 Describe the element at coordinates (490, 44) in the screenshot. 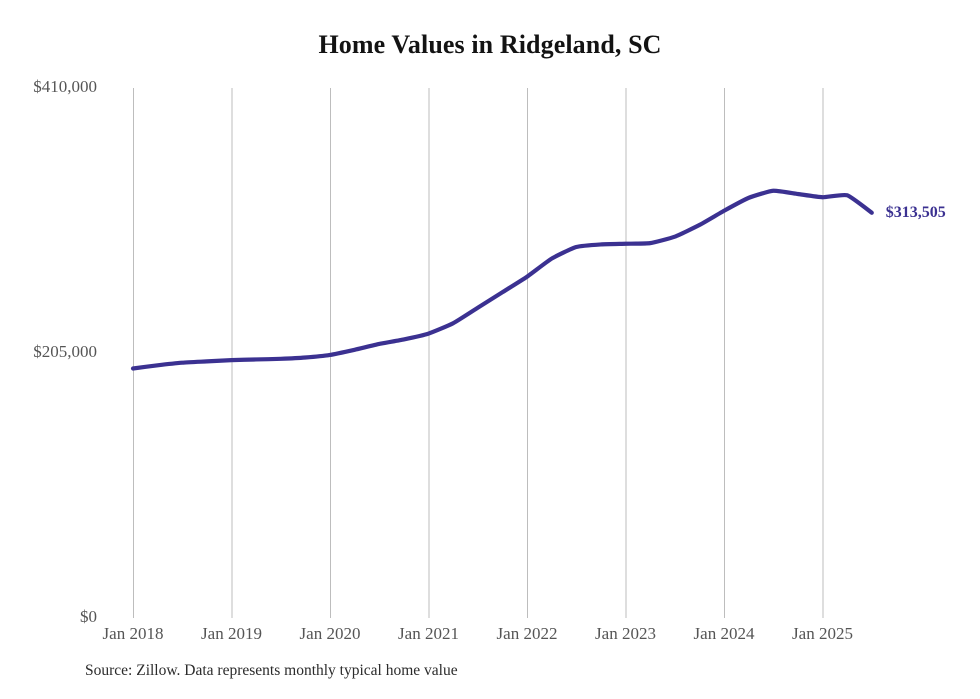

I see `chart-title: Home Values in Ridgeland, SC` at that location.